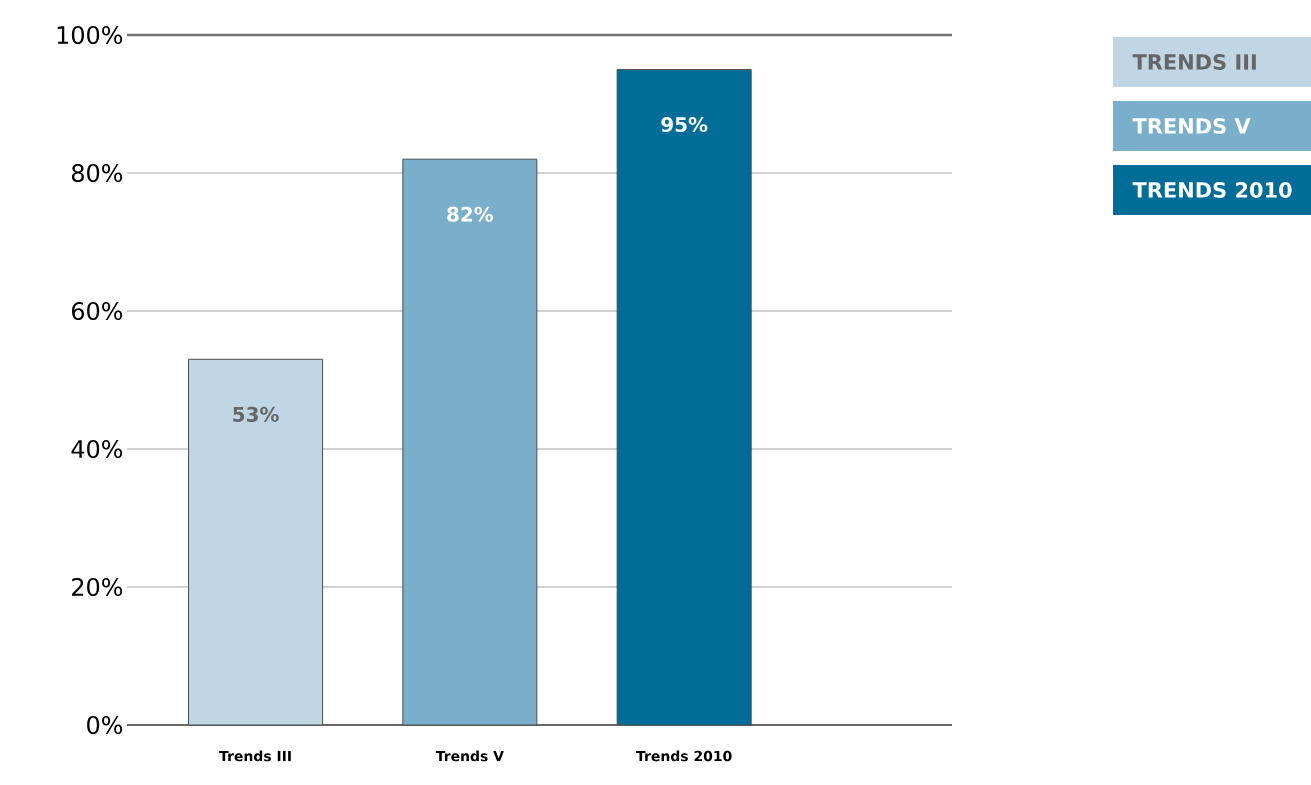  I want to click on y-tick-label: 60%, so click(97, 311).